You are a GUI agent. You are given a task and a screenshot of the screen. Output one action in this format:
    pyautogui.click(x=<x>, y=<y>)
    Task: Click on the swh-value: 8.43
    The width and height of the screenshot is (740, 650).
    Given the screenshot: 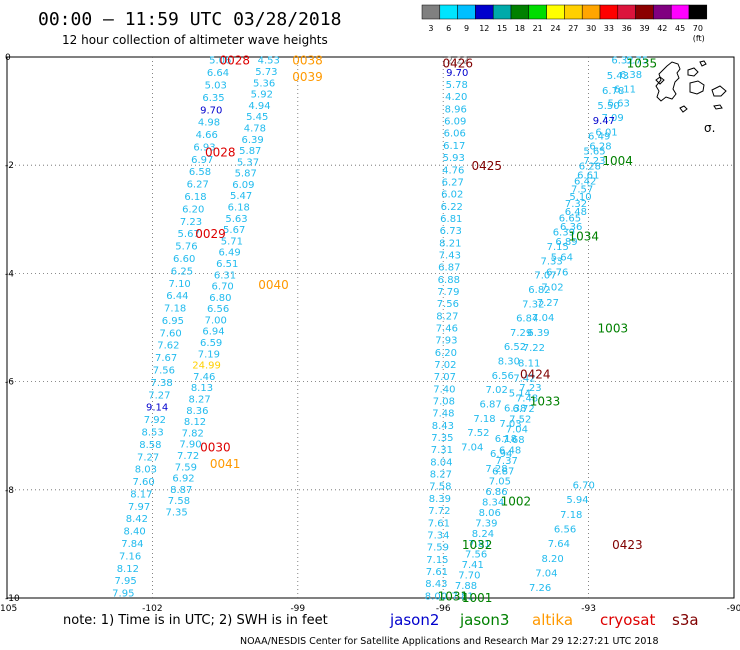 What is the action you would take?
    pyautogui.click(x=436, y=584)
    